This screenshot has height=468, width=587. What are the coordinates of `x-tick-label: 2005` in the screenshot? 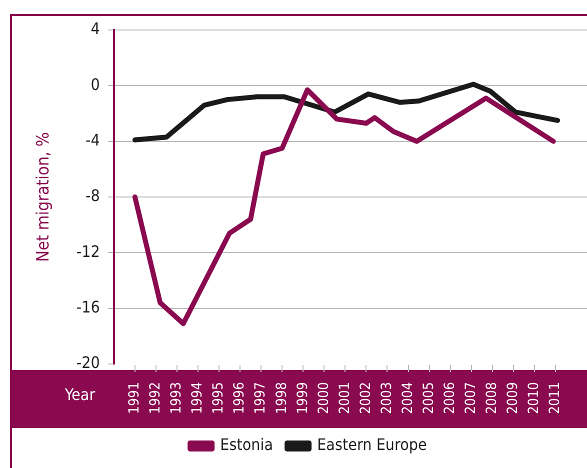 It's located at (428, 398).